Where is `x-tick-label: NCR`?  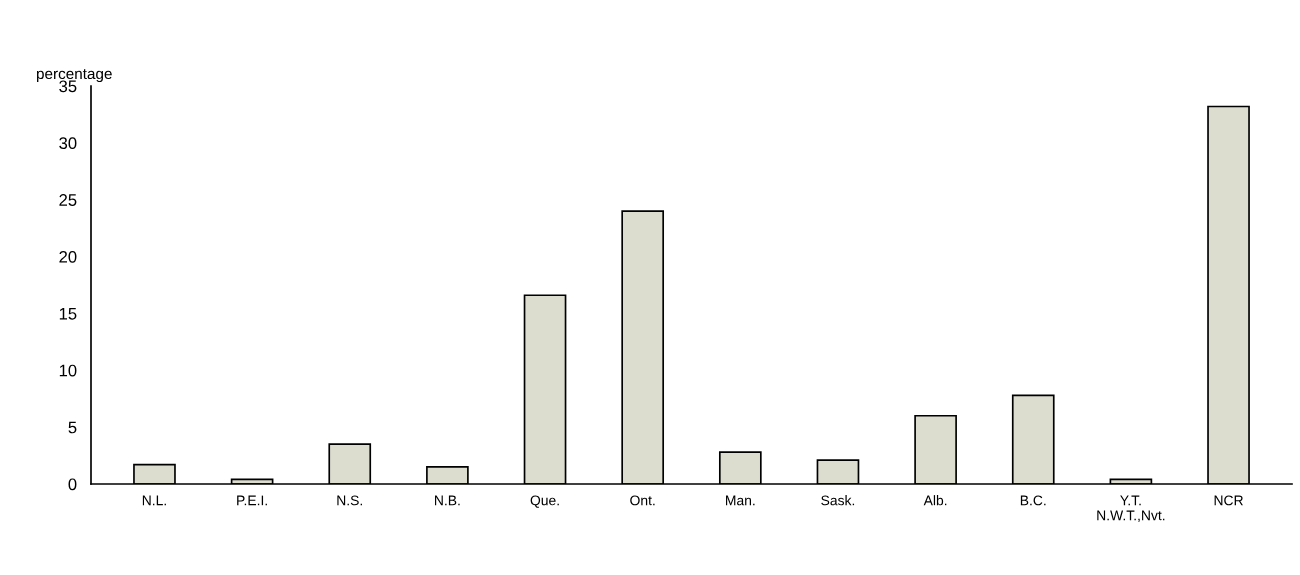
x-tick-label: NCR is located at coordinates (1228, 500).